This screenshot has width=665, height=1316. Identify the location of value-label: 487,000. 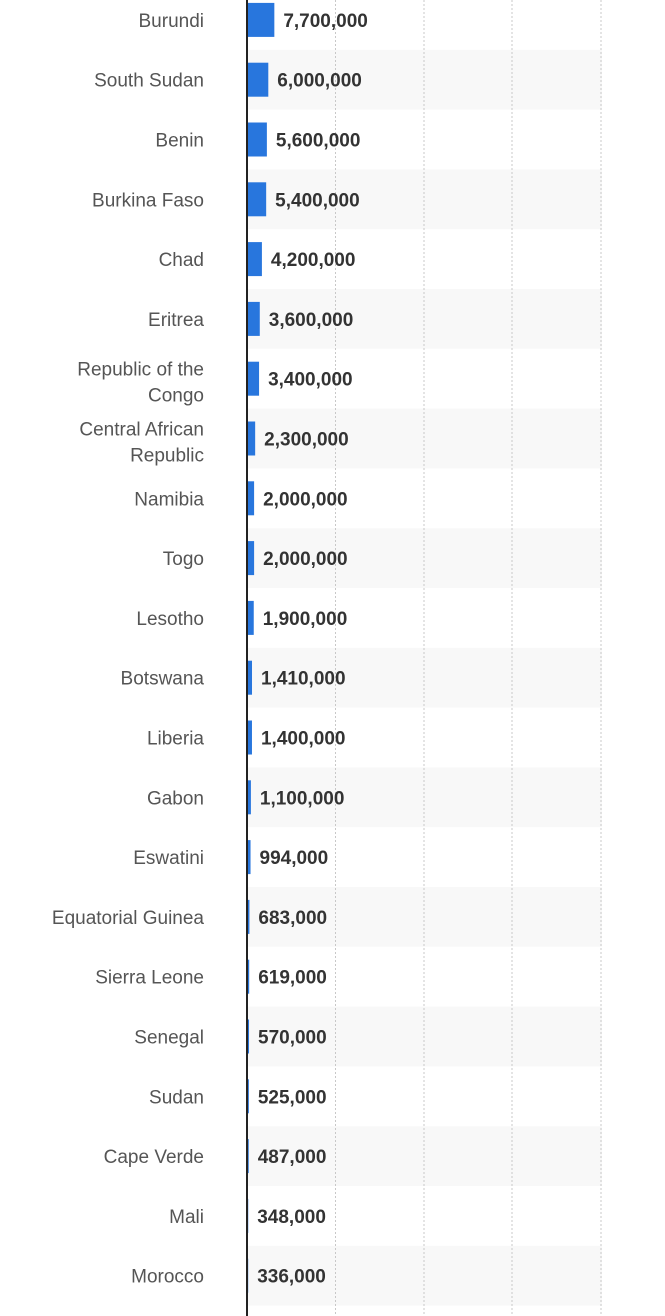
(292, 1157).